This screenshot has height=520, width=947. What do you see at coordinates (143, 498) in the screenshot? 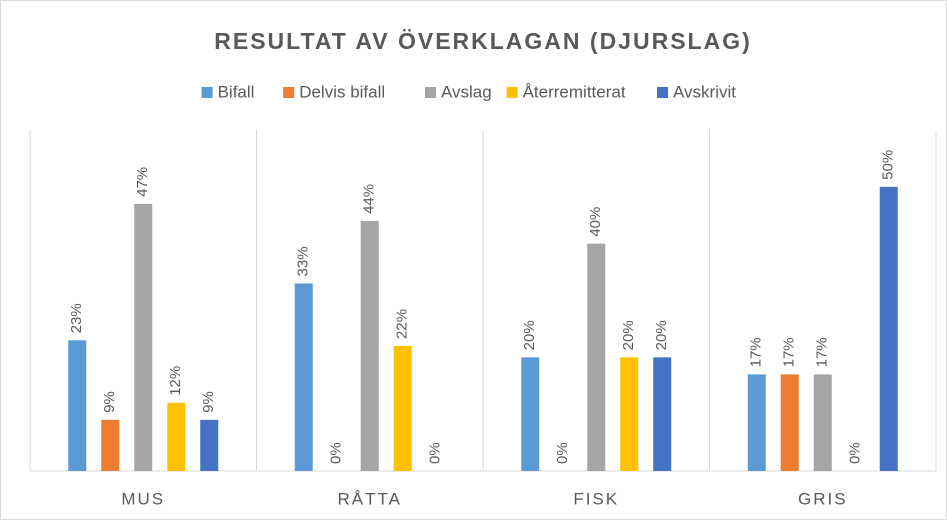
I see `x-tick-label: MUS` at bounding box center [143, 498].